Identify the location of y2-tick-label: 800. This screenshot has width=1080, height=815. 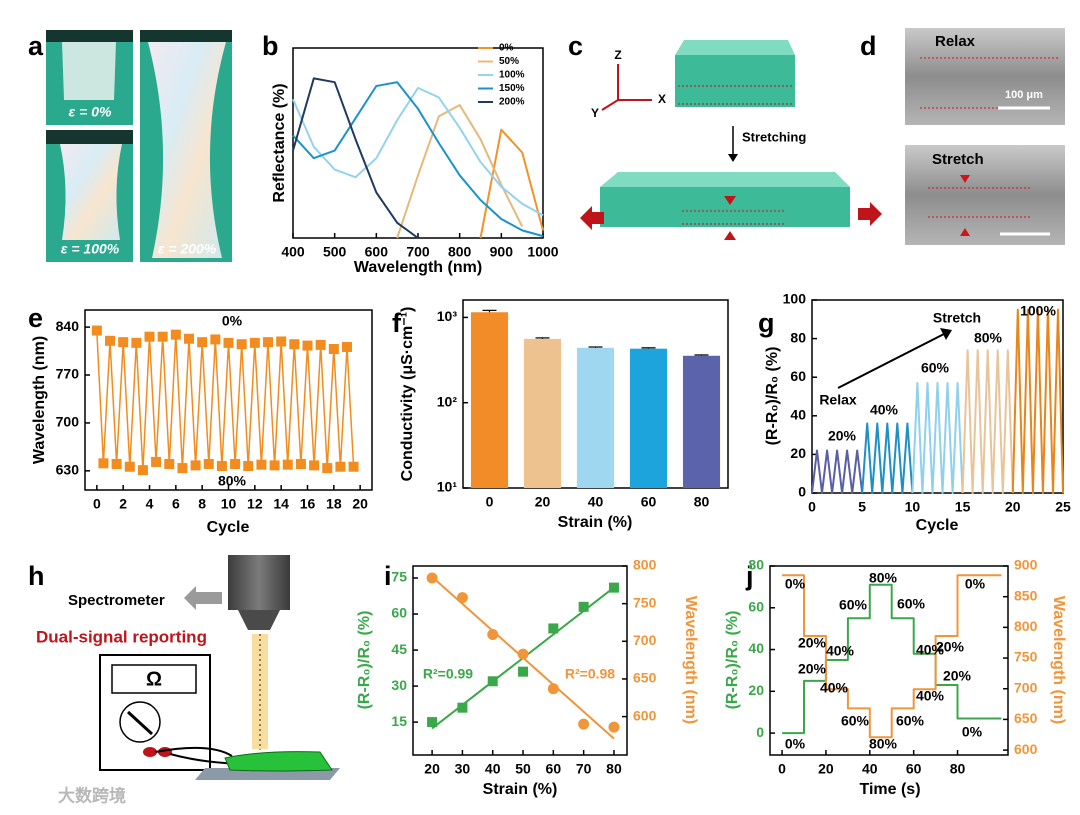
(645, 565).